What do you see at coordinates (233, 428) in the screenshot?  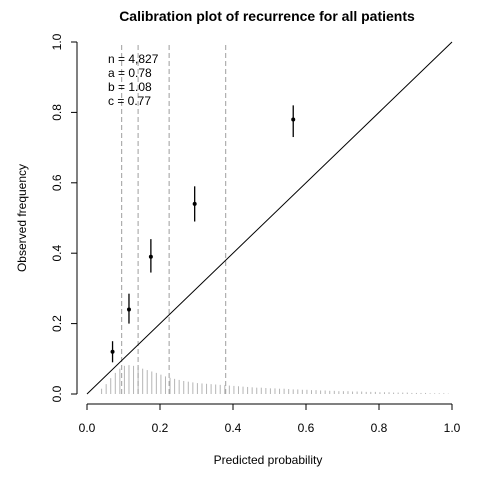 I see `x-tick-label: 0.4` at bounding box center [233, 428].